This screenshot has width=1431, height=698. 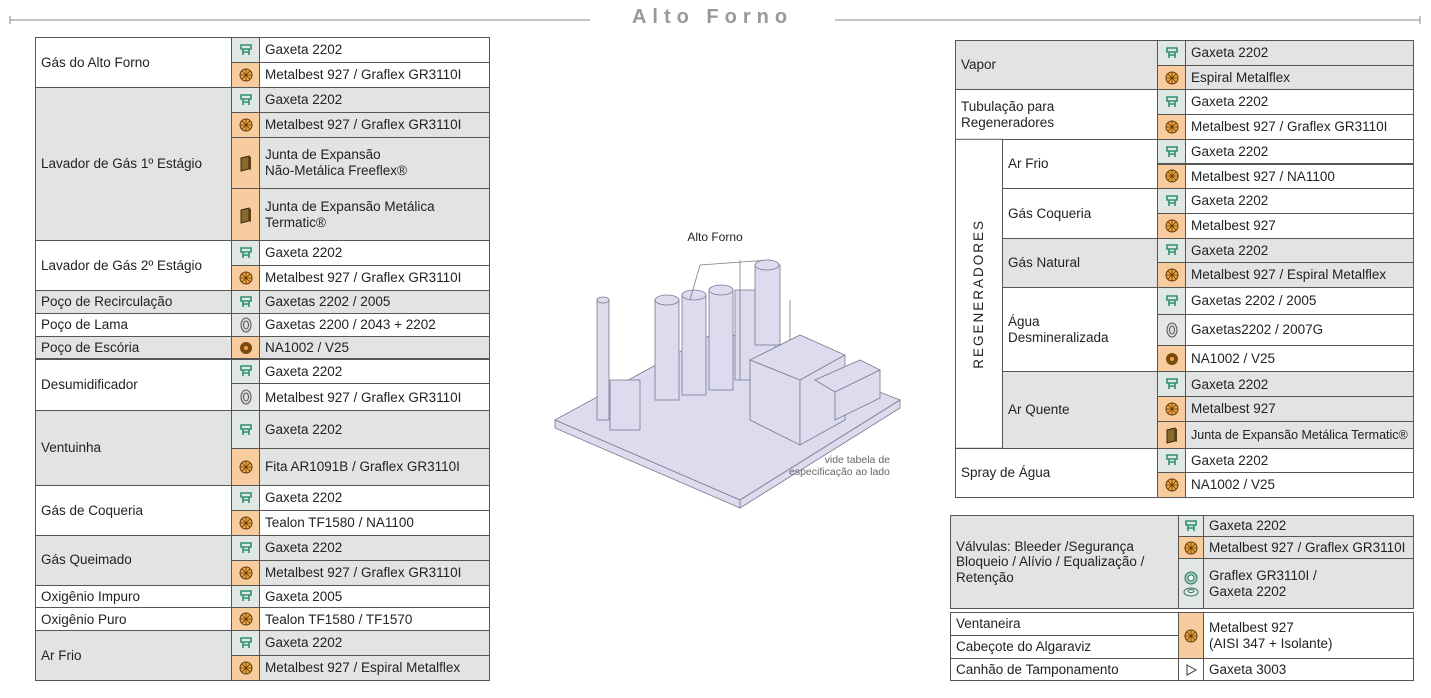 What do you see at coordinates (1080, 213) in the screenshot?
I see `subgroup-label: Gás Coqueria` at bounding box center [1080, 213].